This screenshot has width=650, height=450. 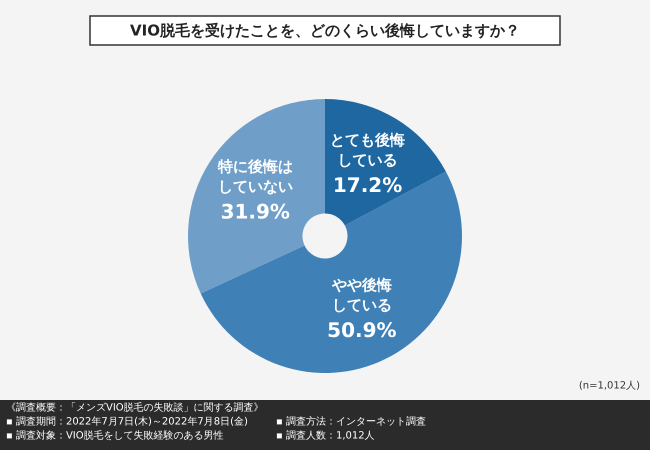 I want to click on text: (n=1,012人), so click(x=609, y=386).